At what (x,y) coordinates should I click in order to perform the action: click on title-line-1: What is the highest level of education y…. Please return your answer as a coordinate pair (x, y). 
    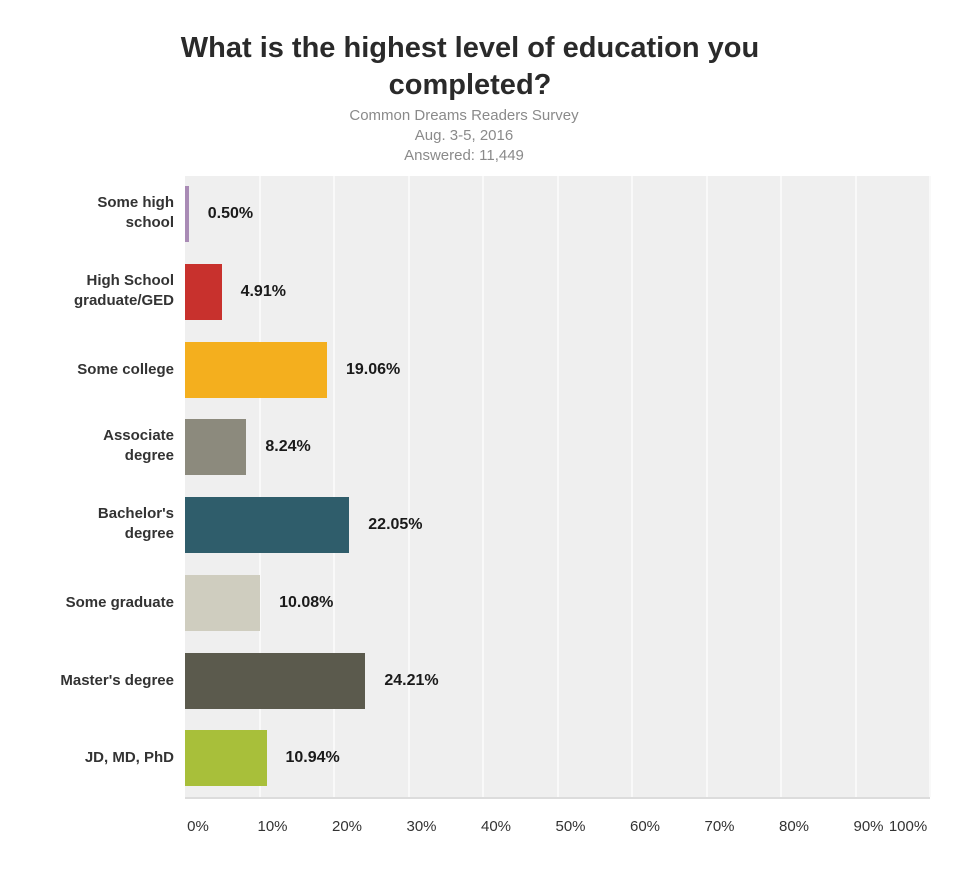
    Looking at the image, I should click on (470, 48).